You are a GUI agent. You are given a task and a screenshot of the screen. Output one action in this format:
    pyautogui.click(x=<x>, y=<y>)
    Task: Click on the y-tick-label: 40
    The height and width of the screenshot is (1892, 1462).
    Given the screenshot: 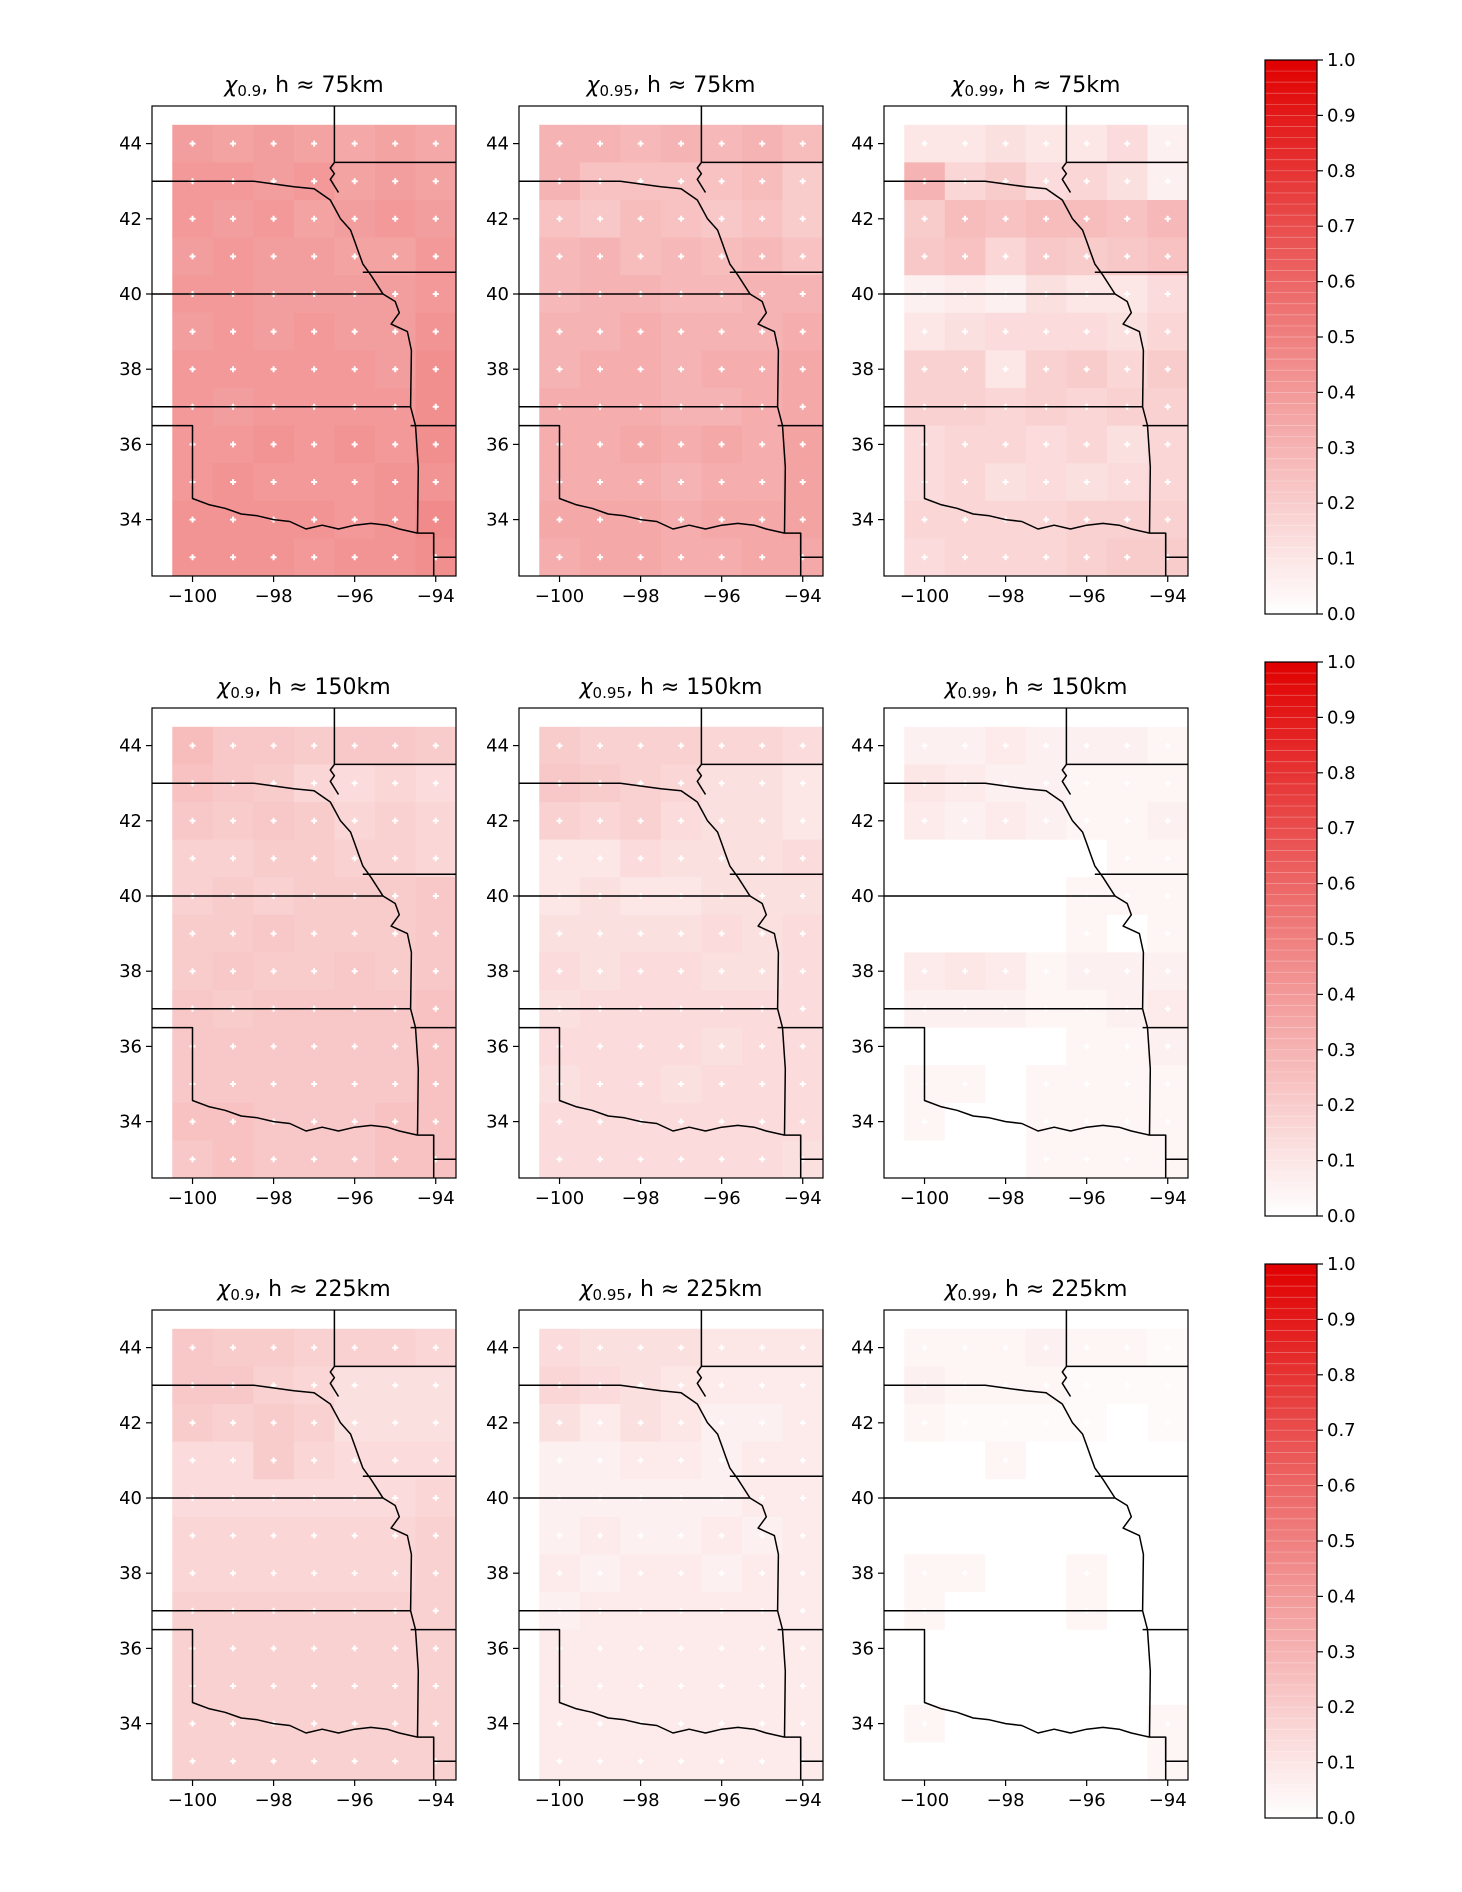 What is the action you would take?
    pyautogui.click(x=130, y=294)
    